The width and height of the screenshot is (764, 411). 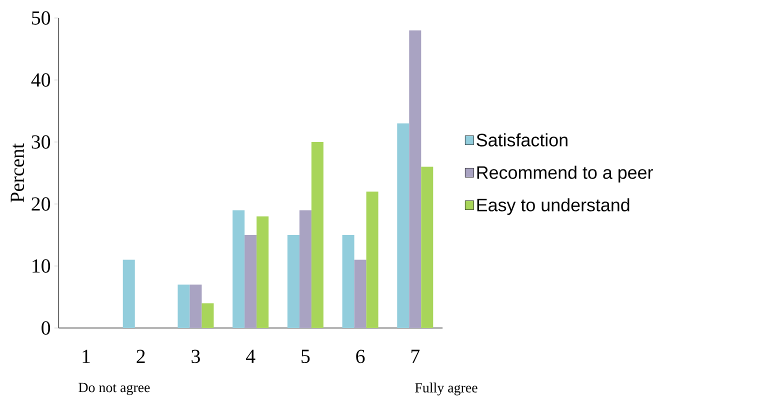 What do you see at coordinates (41, 18) in the screenshot?
I see `y-tick-label: 50` at bounding box center [41, 18].